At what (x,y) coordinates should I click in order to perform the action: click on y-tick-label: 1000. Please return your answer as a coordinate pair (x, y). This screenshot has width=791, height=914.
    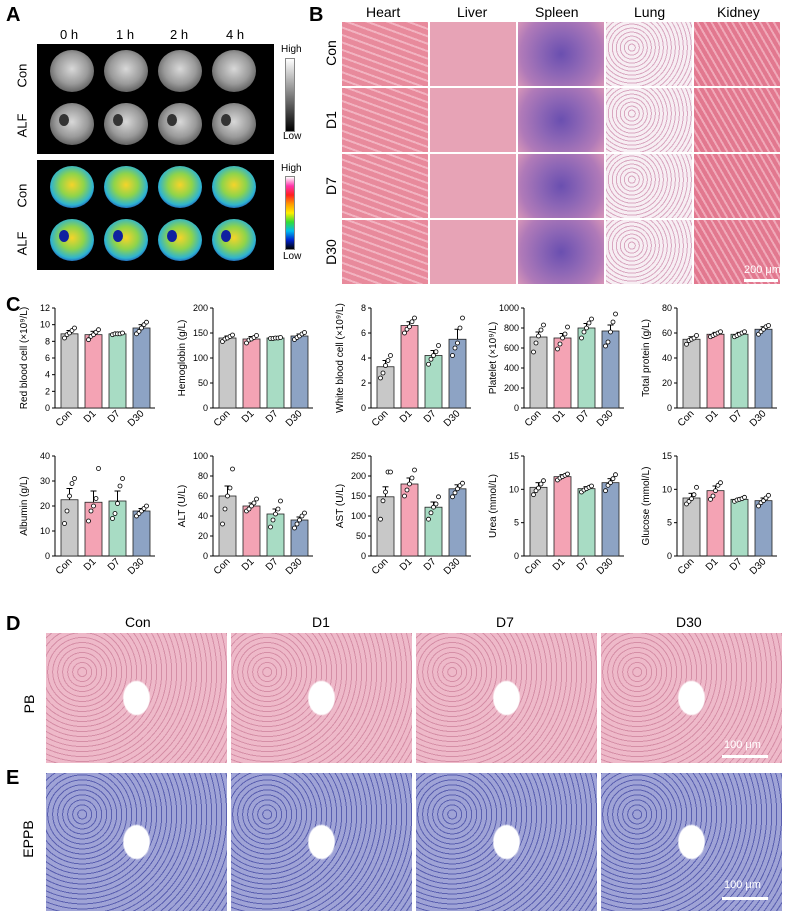
    Looking at the image, I should click on (509, 308).